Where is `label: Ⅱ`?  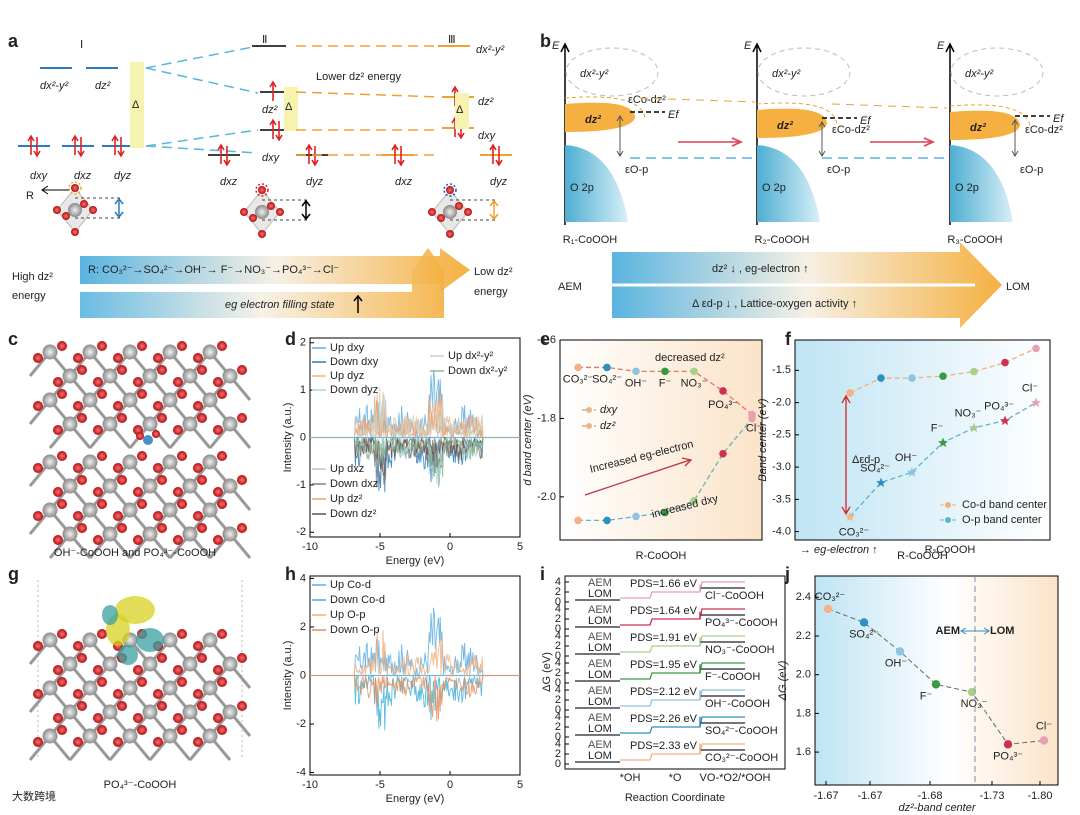 label: Ⅱ is located at coordinates (264, 40).